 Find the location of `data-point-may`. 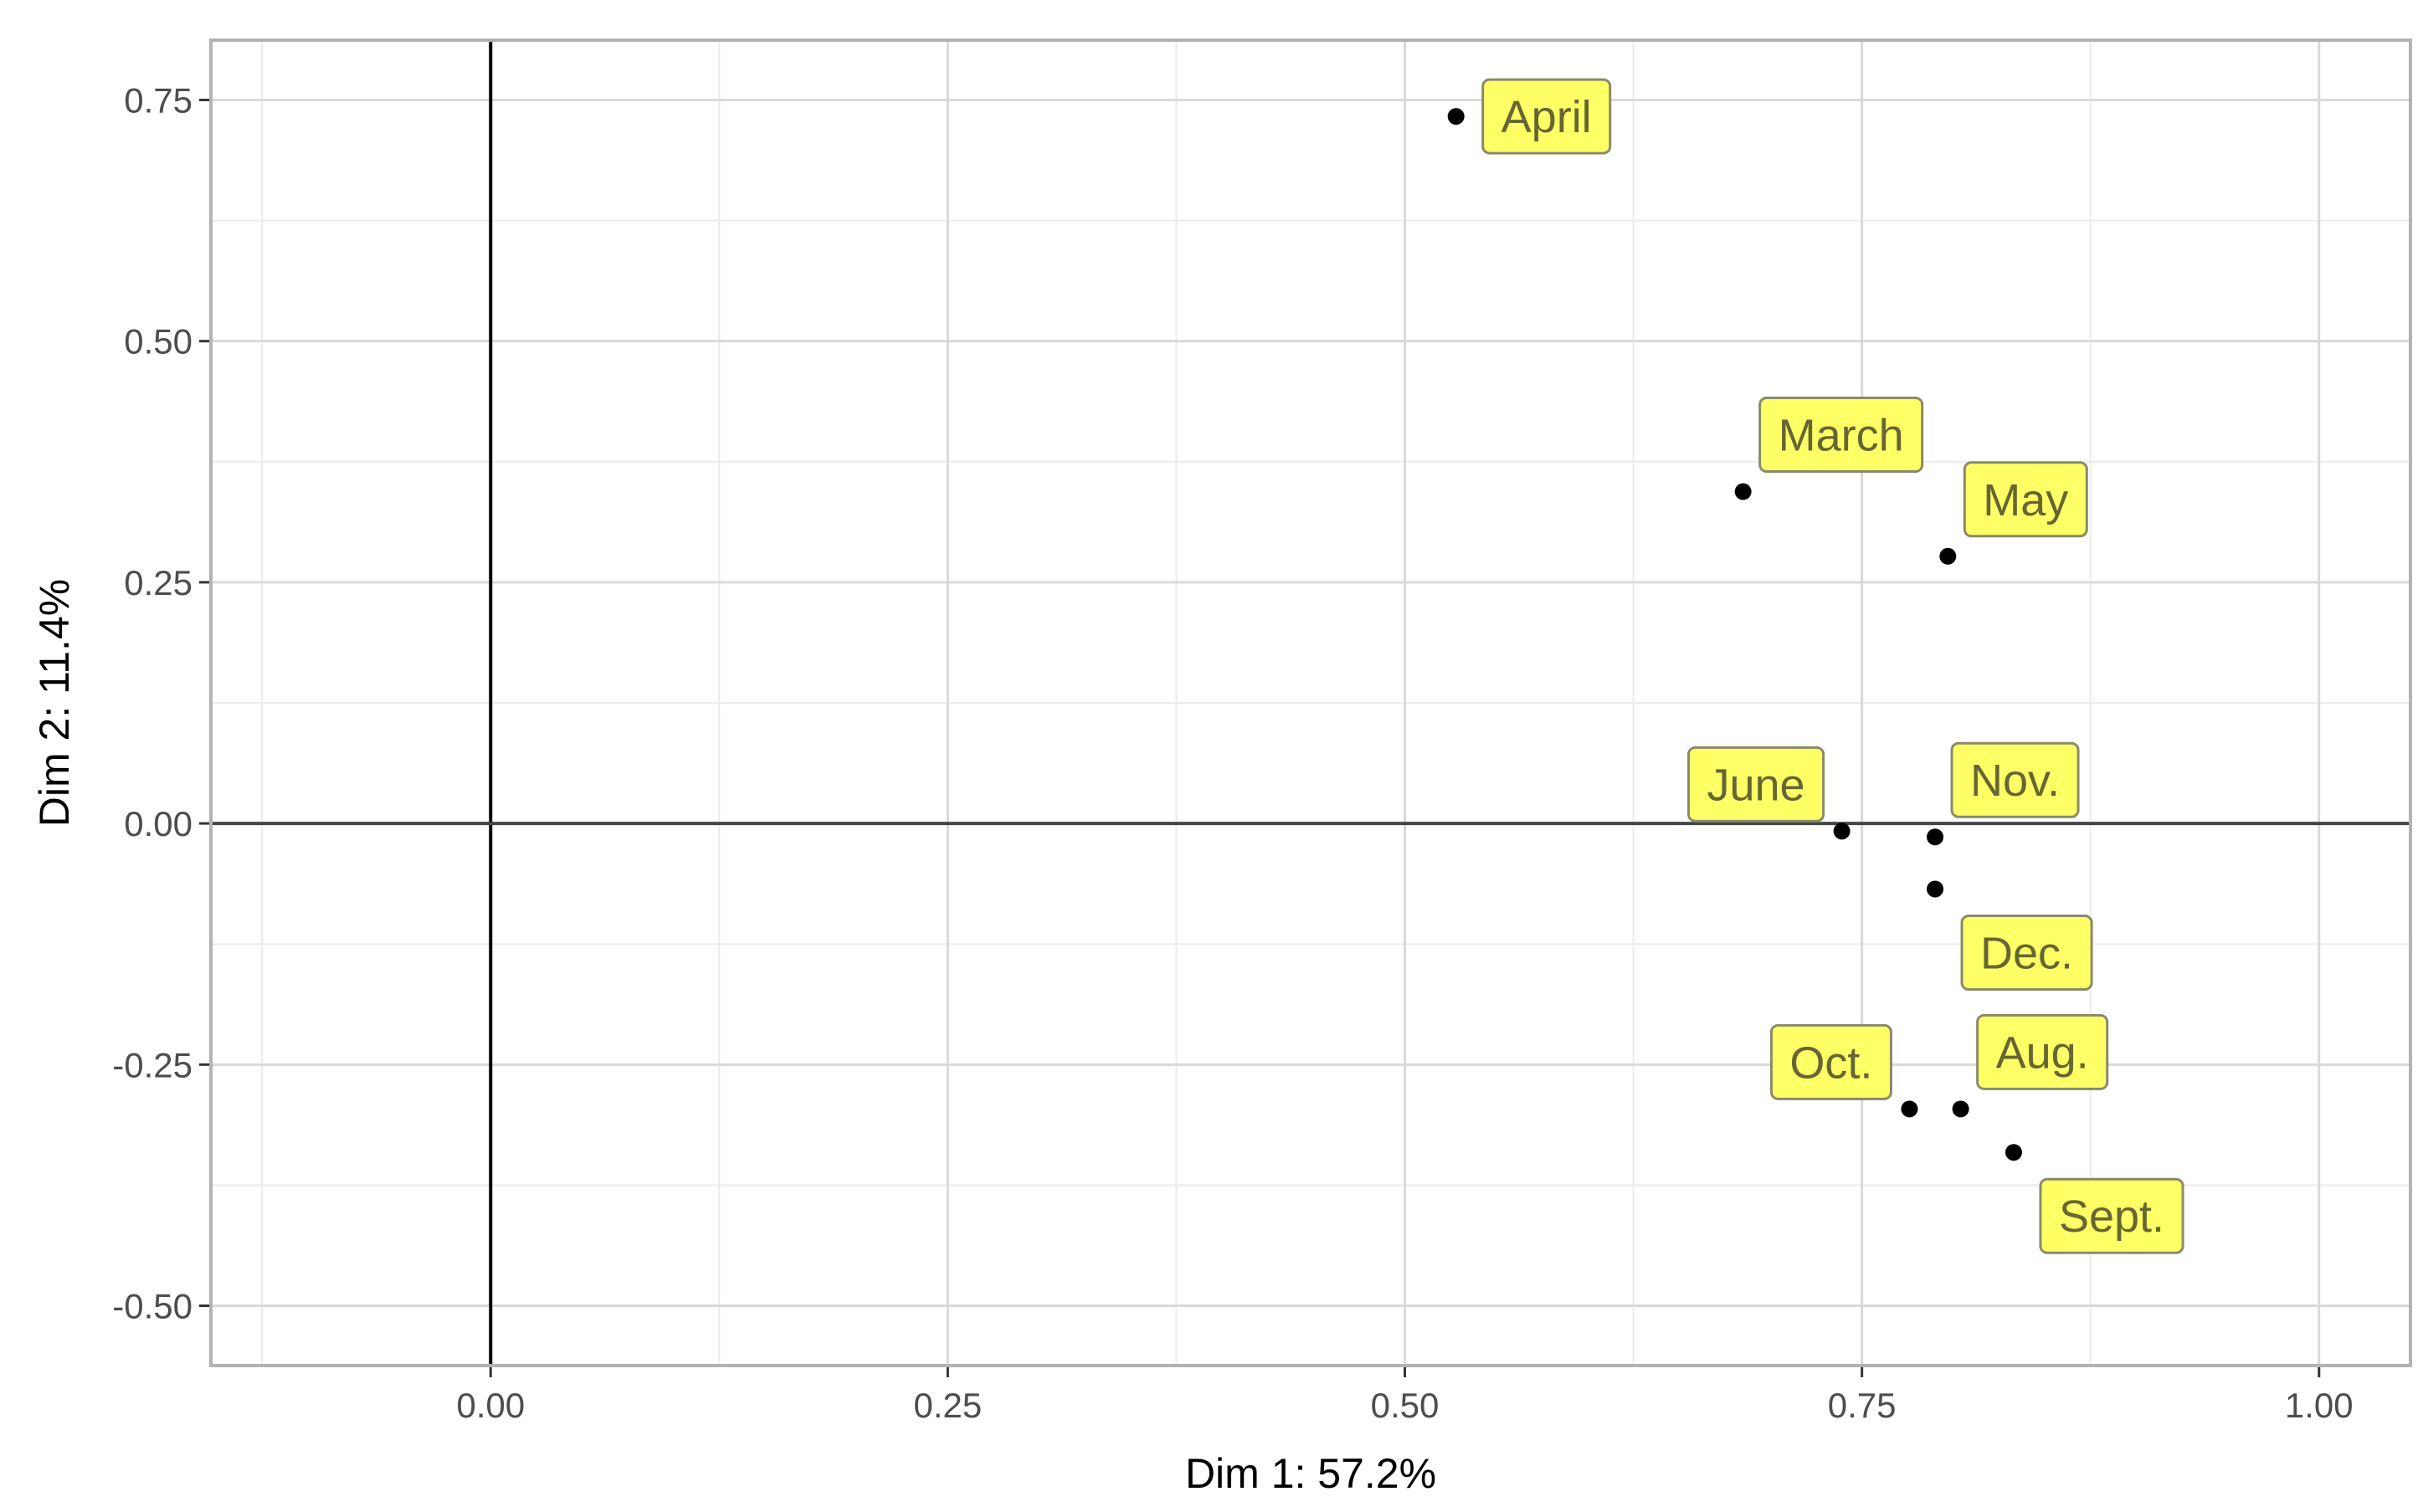

data-point-may is located at coordinates (1948, 556).